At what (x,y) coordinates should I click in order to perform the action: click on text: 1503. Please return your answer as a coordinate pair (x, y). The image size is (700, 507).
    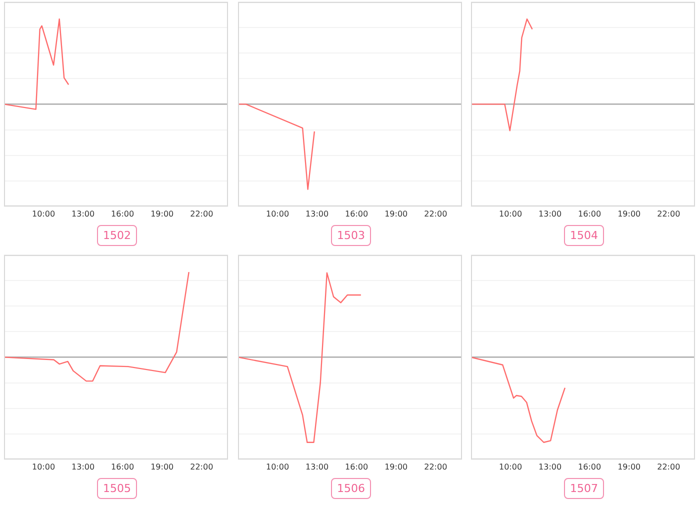
    Looking at the image, I should click on (351, 235).